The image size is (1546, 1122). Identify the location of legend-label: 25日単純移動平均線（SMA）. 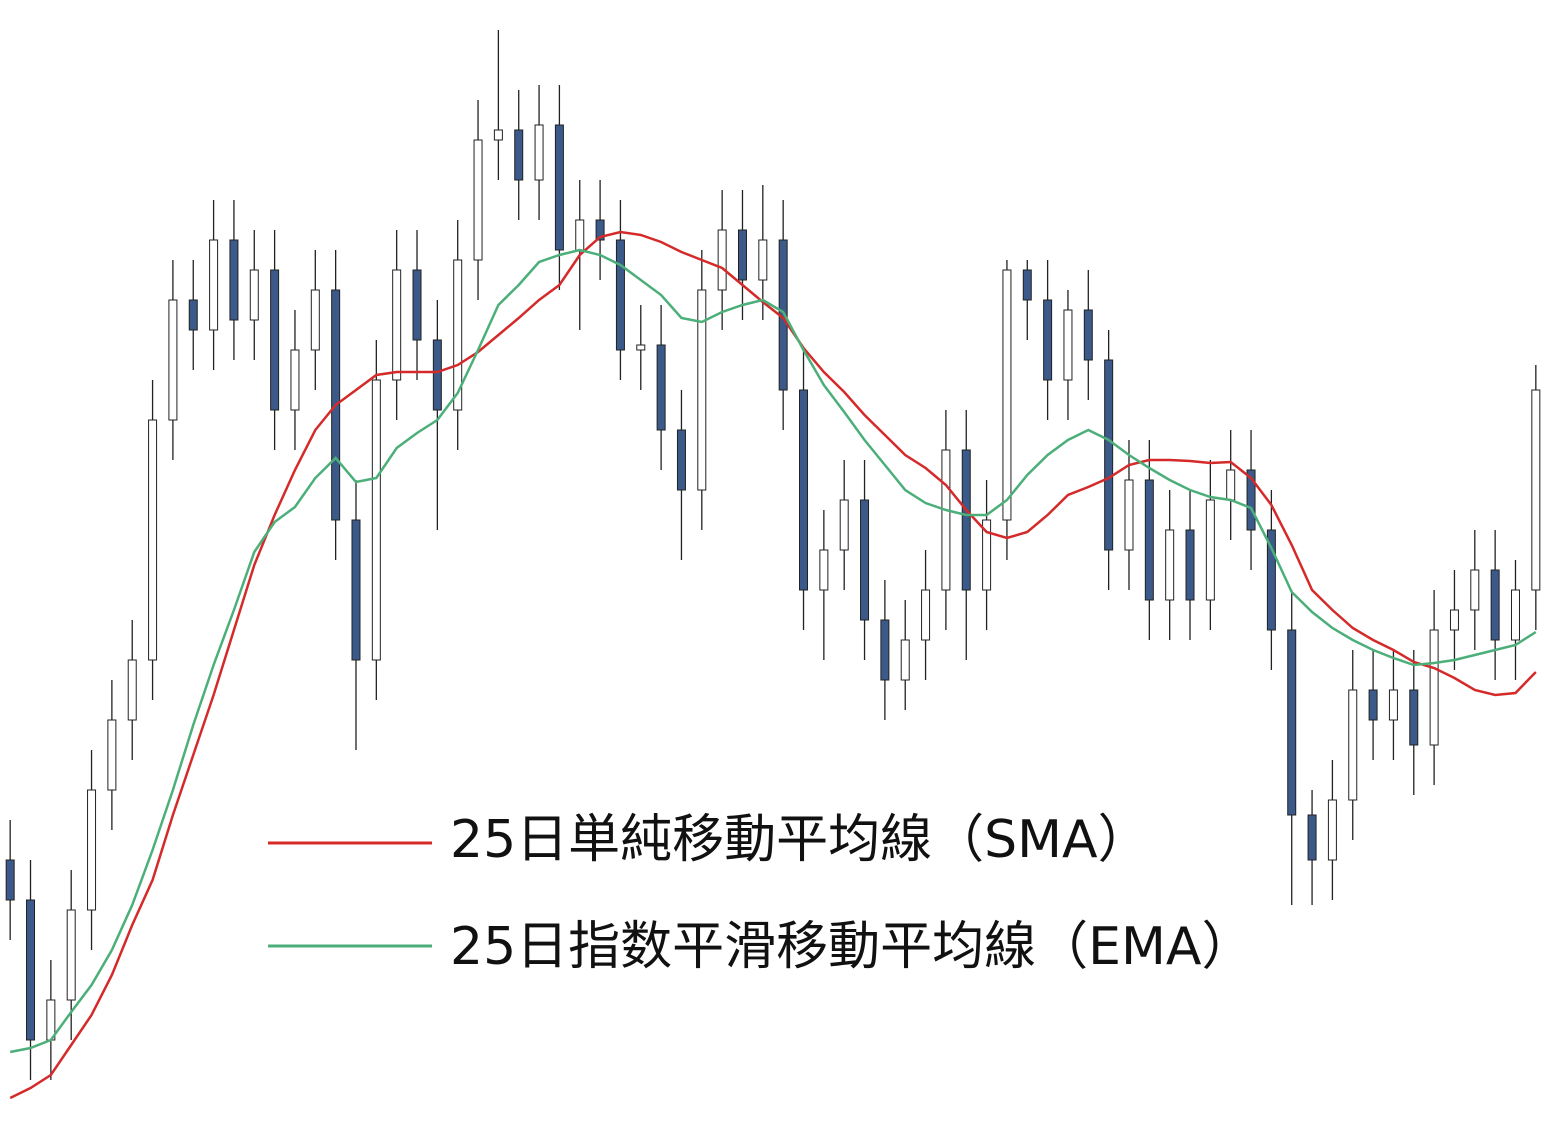
(800, 840).